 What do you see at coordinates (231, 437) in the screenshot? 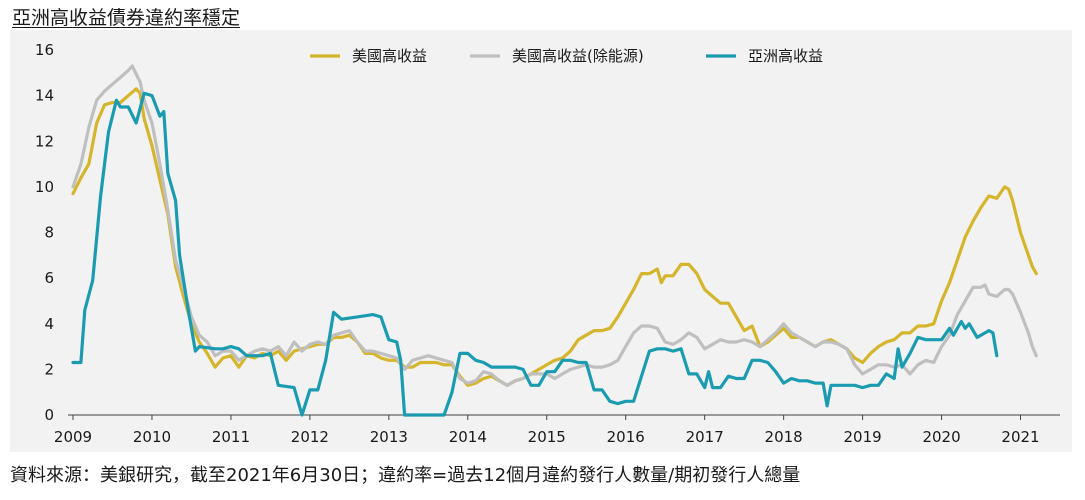
I see `x-tick-label: 2011` at bounding box center [231, 437].